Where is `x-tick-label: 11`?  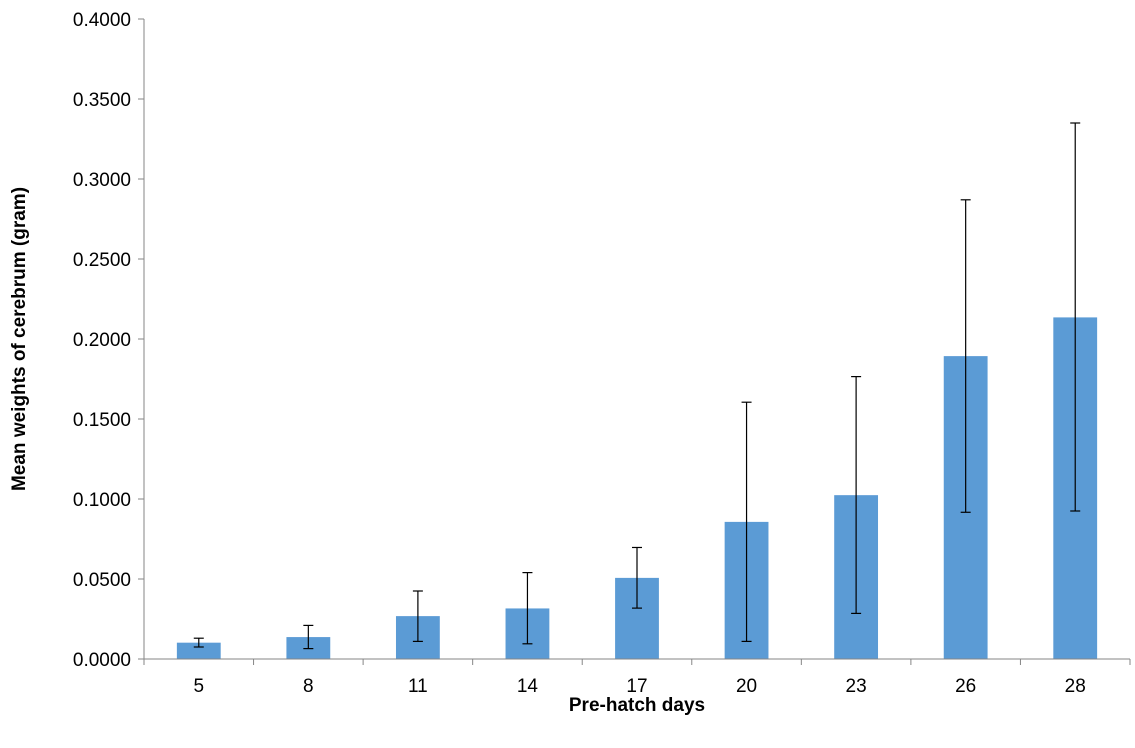 x-tick-label: 11 is located at coordinates (418, 686).